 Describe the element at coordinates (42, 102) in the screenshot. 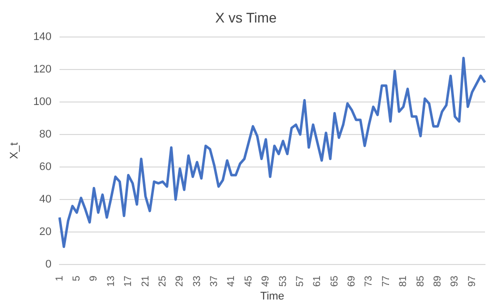

I see `y-tick-label: 100` at that location.